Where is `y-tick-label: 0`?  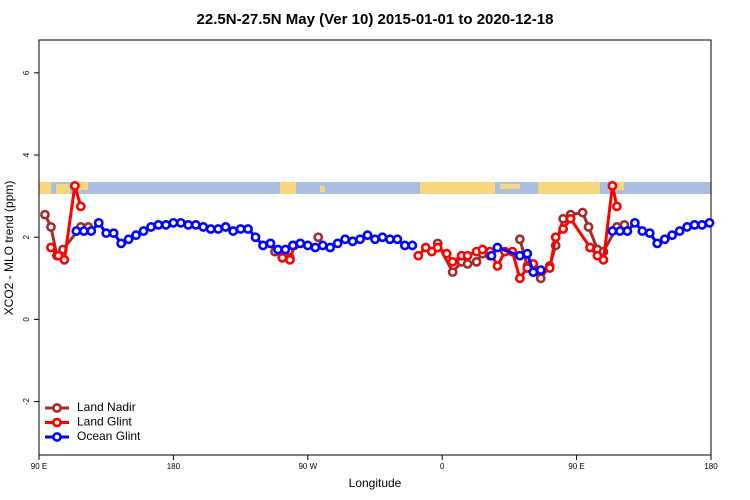
y-tick-label: 0 is located at coordinates (26, 319).